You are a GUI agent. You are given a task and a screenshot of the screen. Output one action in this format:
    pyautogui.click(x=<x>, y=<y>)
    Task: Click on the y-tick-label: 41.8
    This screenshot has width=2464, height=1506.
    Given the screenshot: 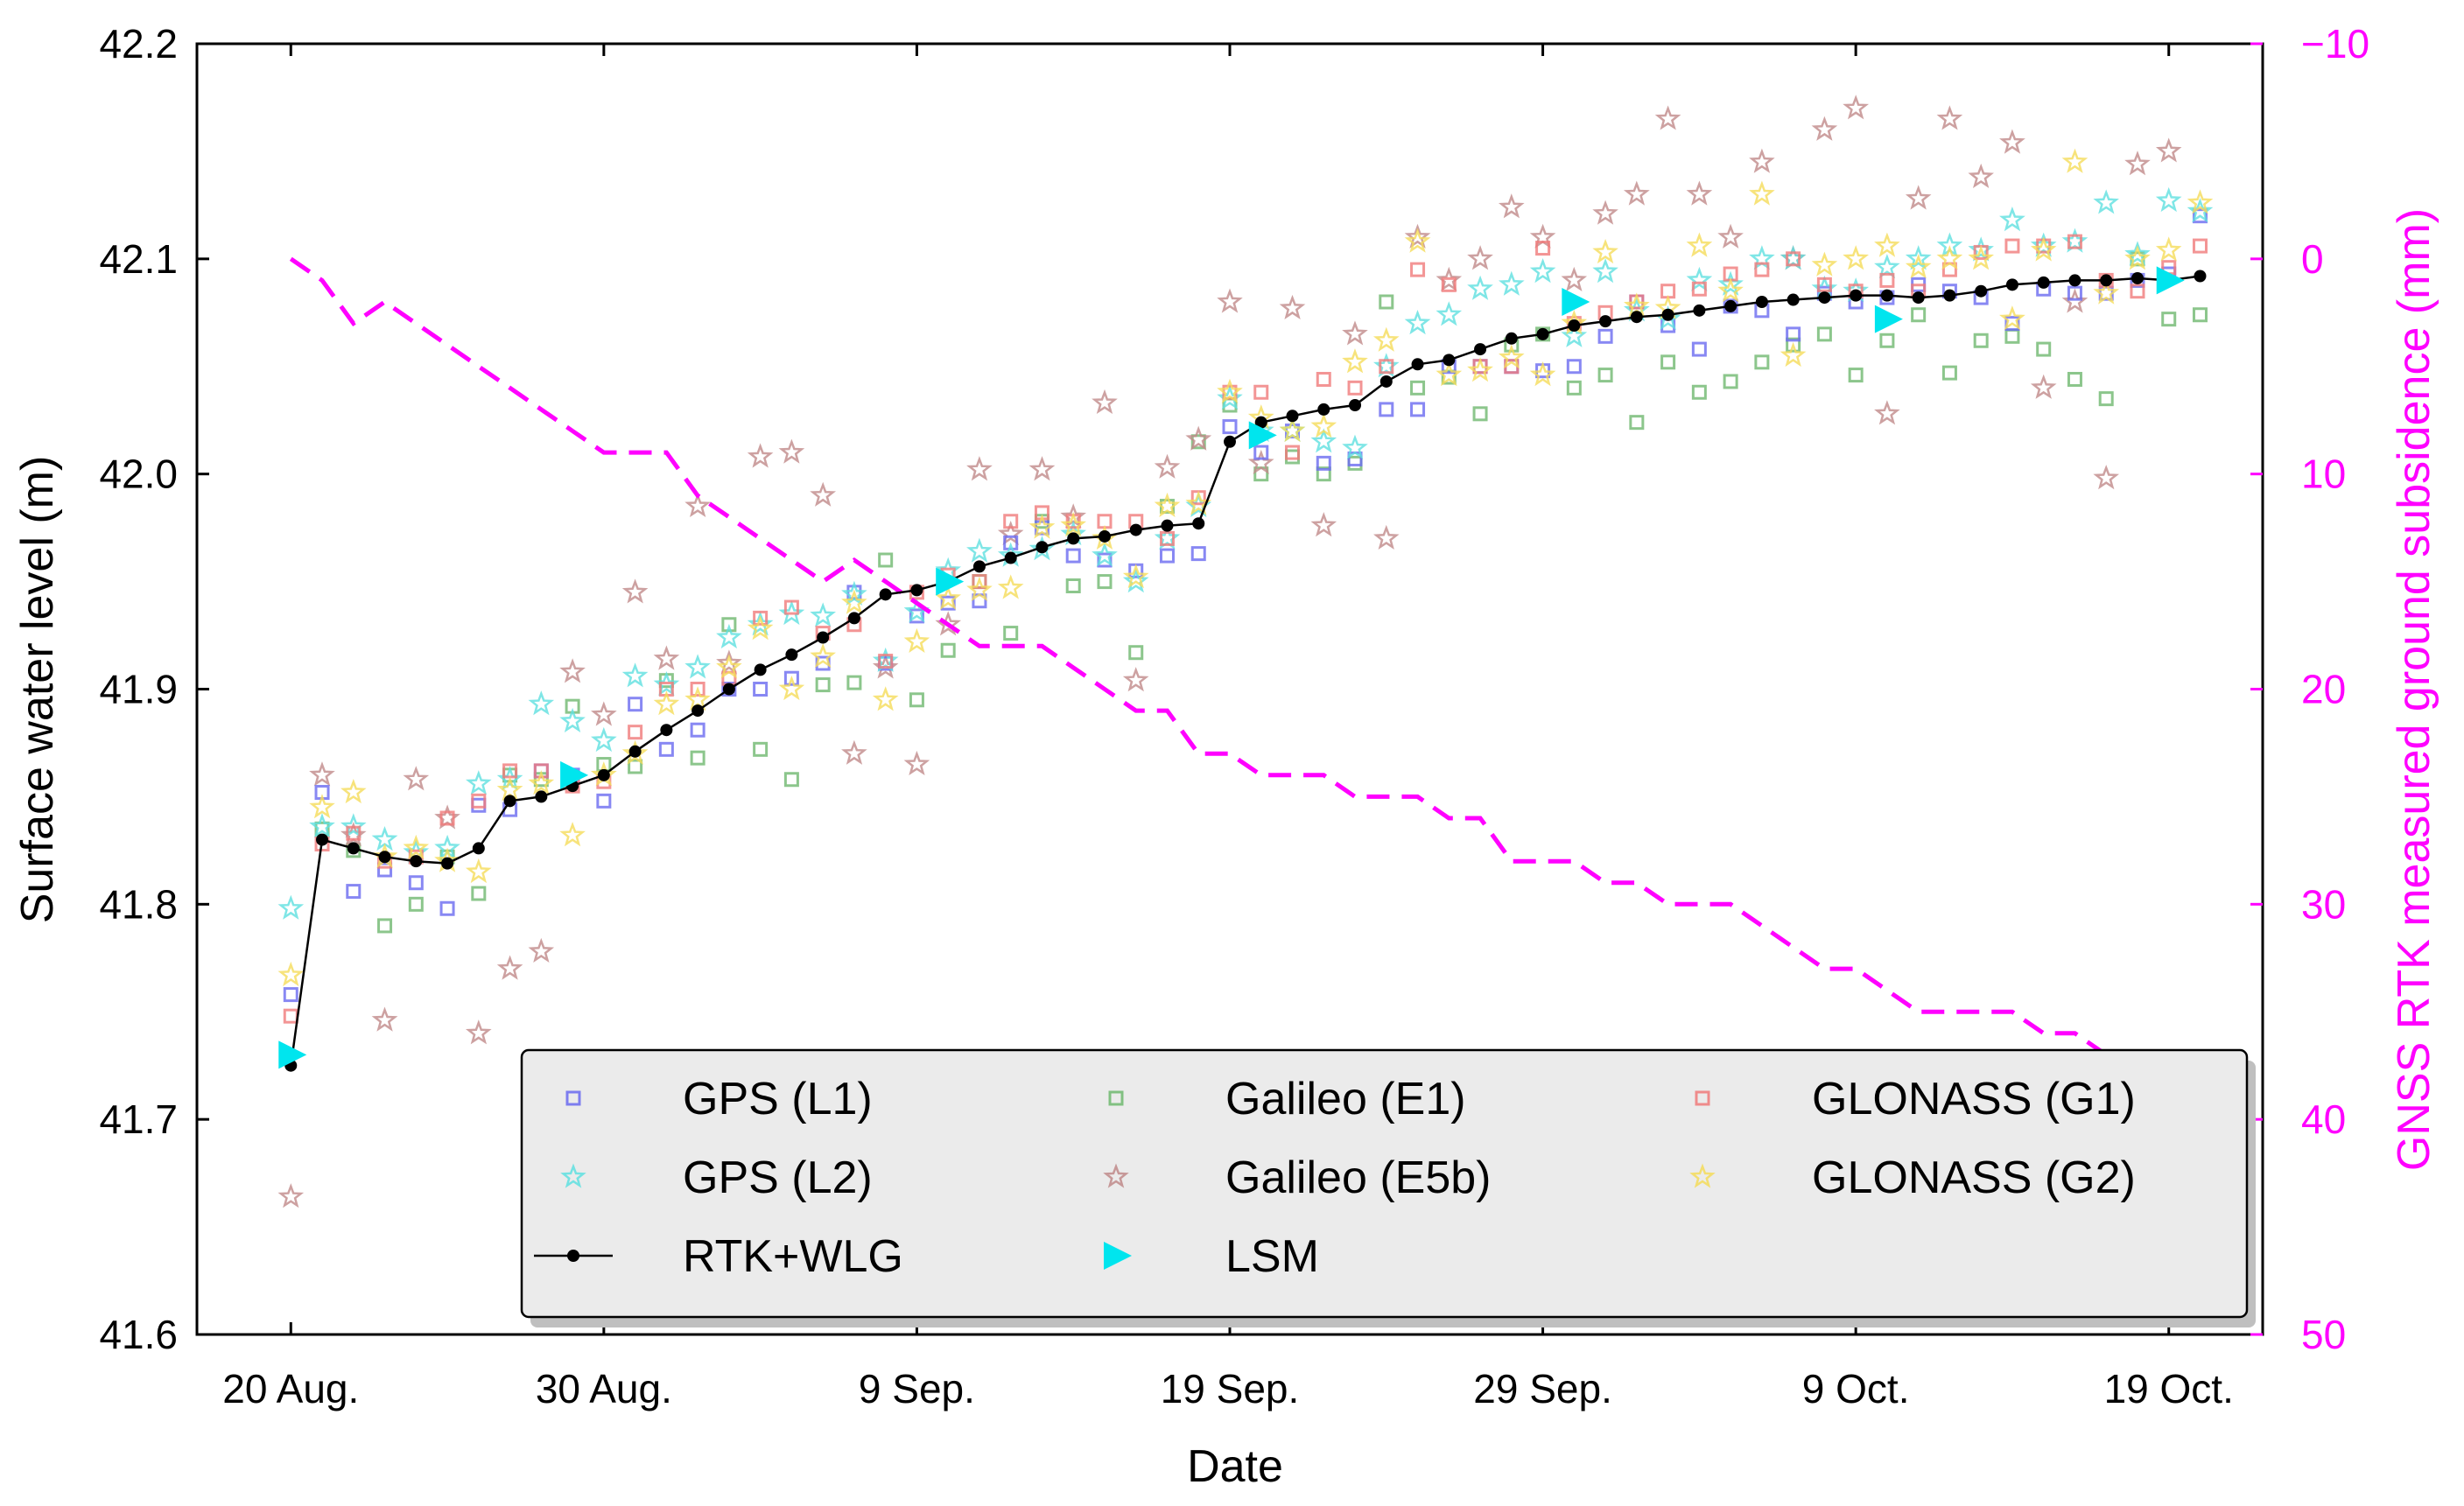 What is the action you would take?
    pyautogui.click(x=138, y=904)
    